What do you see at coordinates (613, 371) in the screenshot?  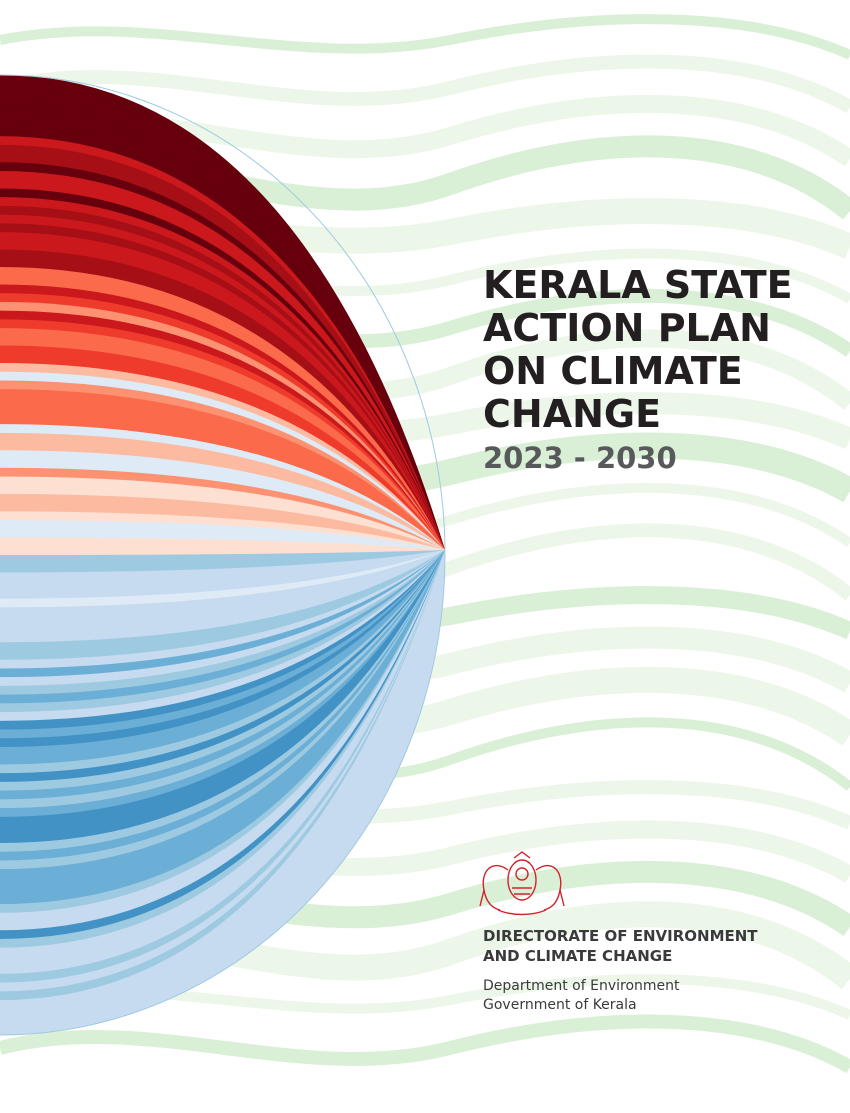 I see `title-line: ON CLIMATE` at bounding box center [613, 371].